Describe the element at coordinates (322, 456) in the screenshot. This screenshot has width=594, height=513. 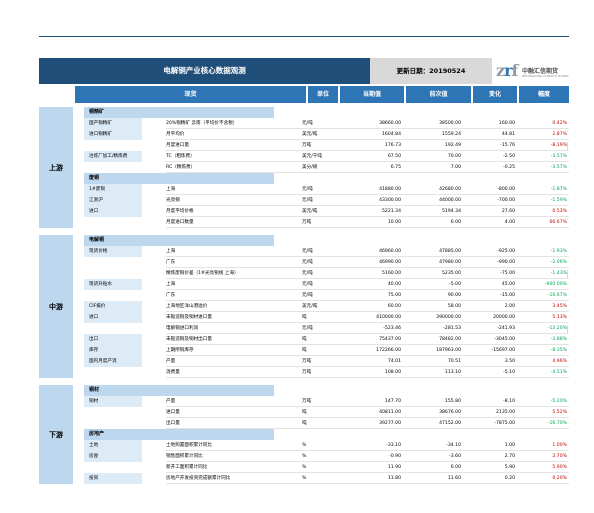
I see `table-row: 房屋 销售面积累计同比% -0.90 -3.60 2.70 2.70%` at that location.